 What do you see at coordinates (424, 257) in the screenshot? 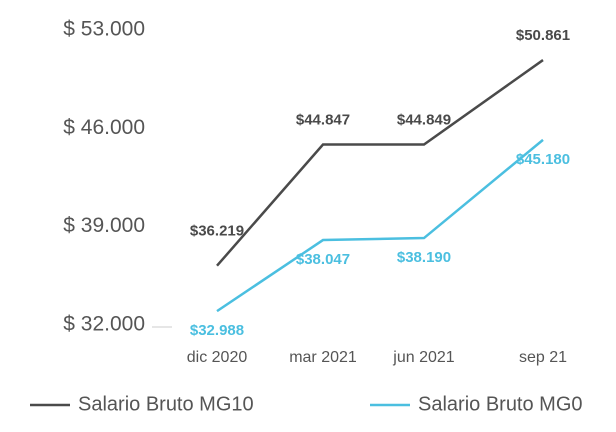
I see `data-label: $38.190` at bounding box center [424, 257].